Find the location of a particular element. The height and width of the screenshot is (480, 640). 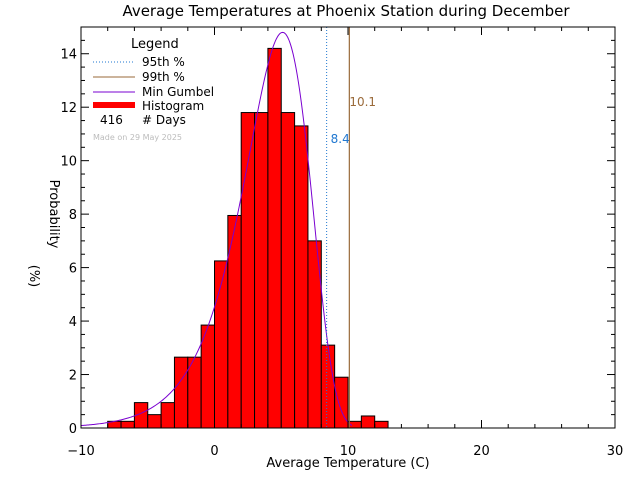

y-axis-label: Probability is located at coordinates (53, 214).